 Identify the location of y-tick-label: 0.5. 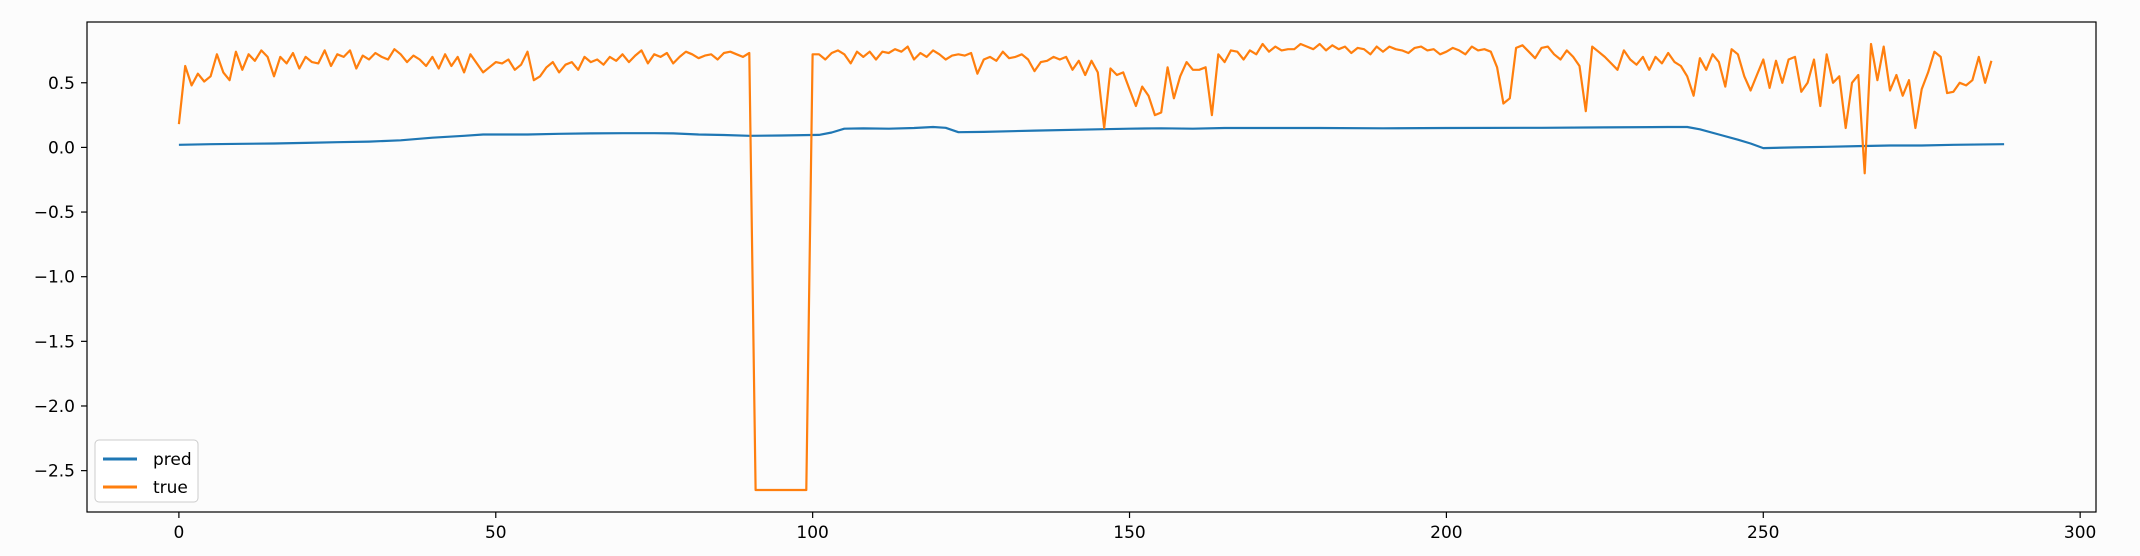
(61, 84).